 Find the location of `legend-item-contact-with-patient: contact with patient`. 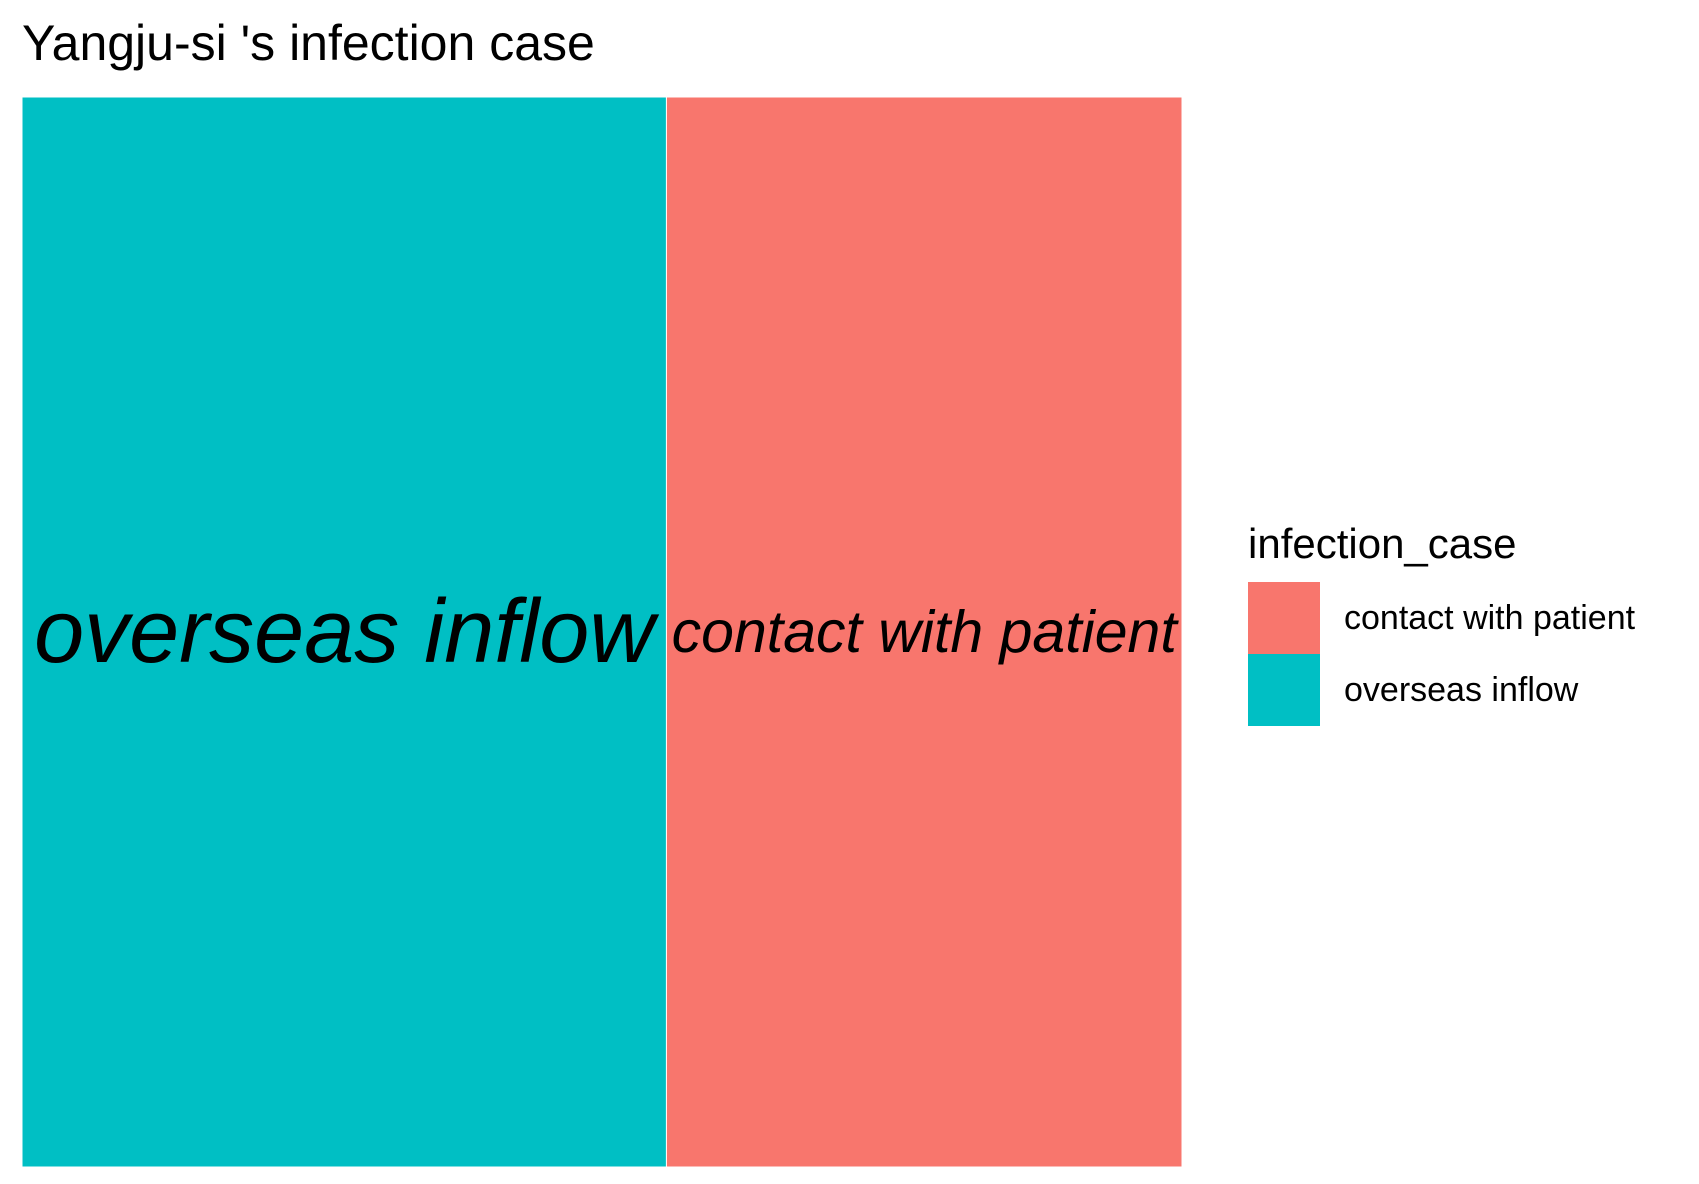

legend-item-contact-with-patient: contact with patient is located at coordinates (1441, 618).